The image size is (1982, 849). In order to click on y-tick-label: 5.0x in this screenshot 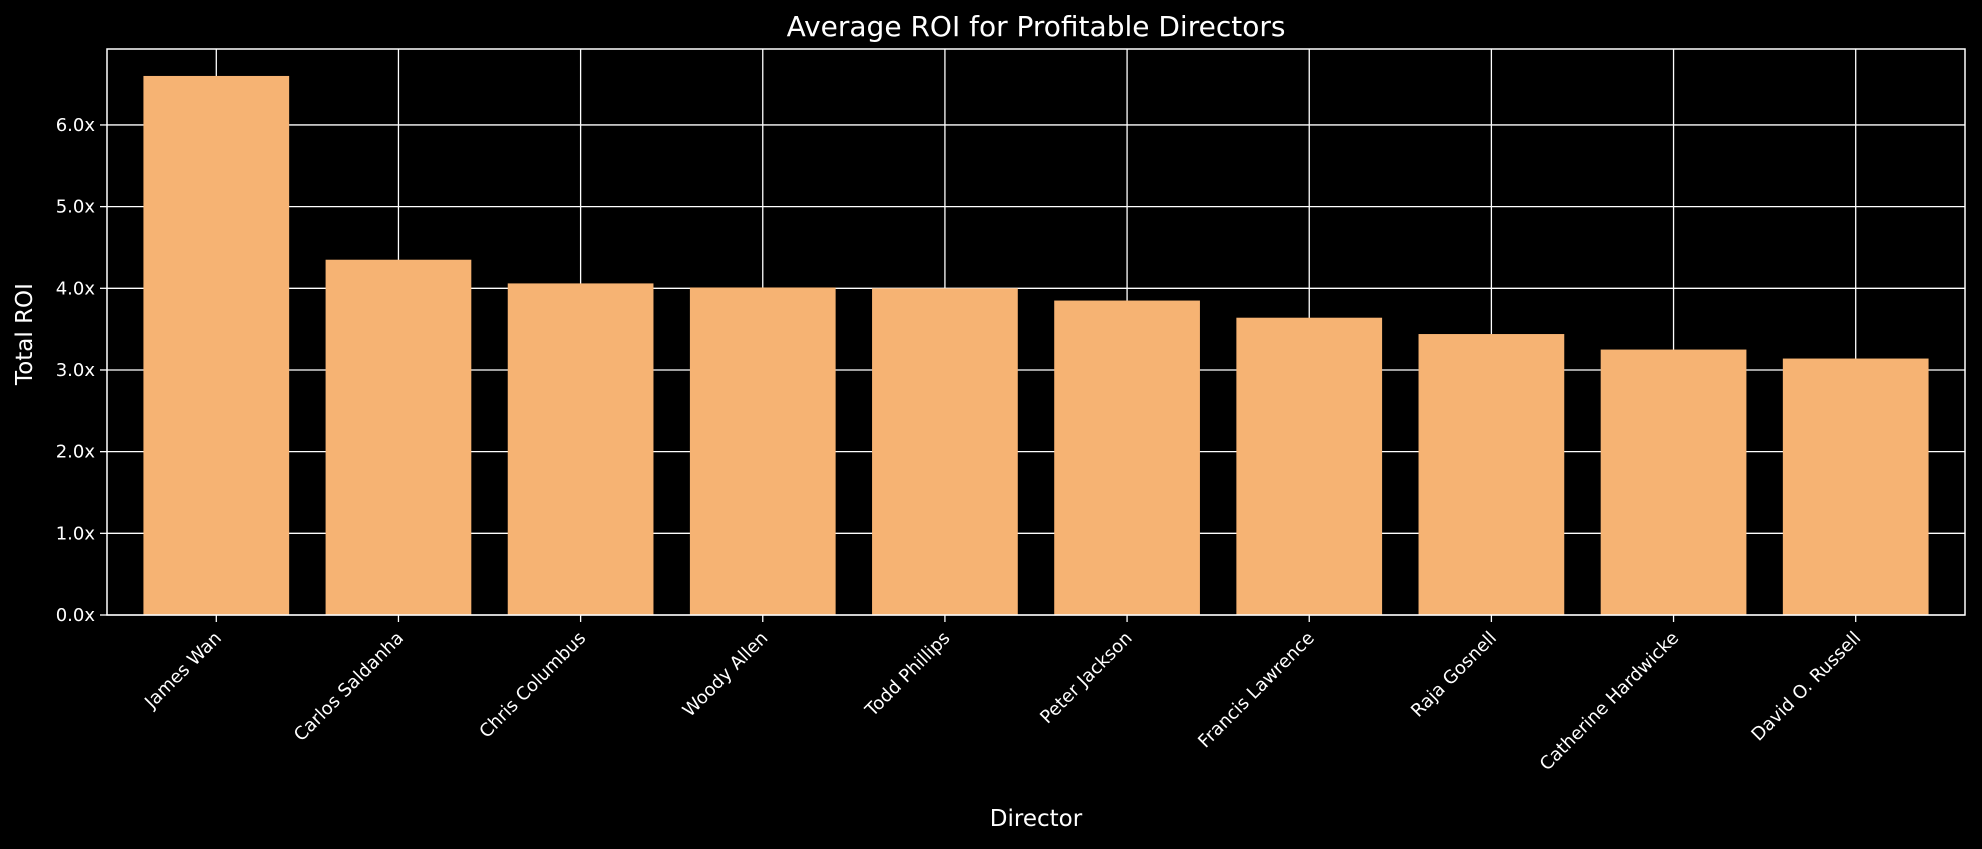, I will do `click(76, 207)`.